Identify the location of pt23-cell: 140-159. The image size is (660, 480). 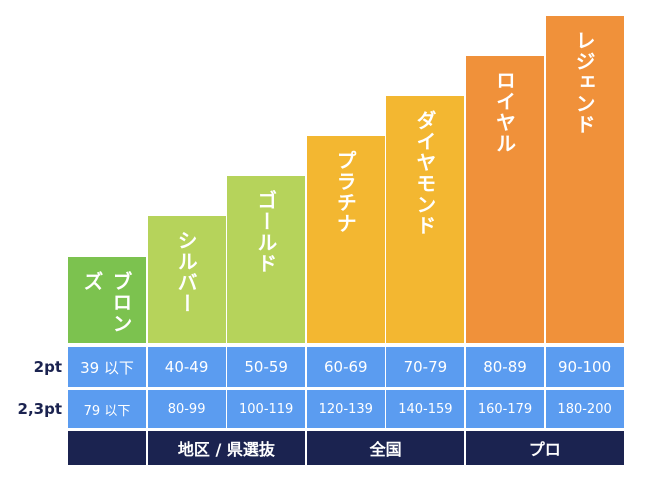
(425, 409).